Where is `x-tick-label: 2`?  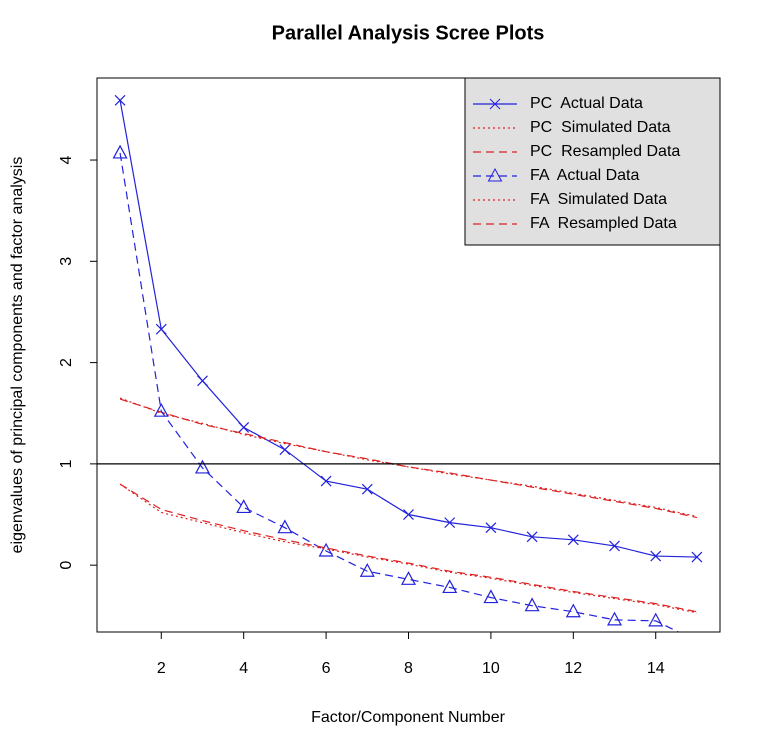
x-tick-label: 2 is located at coordinates (161, 668).